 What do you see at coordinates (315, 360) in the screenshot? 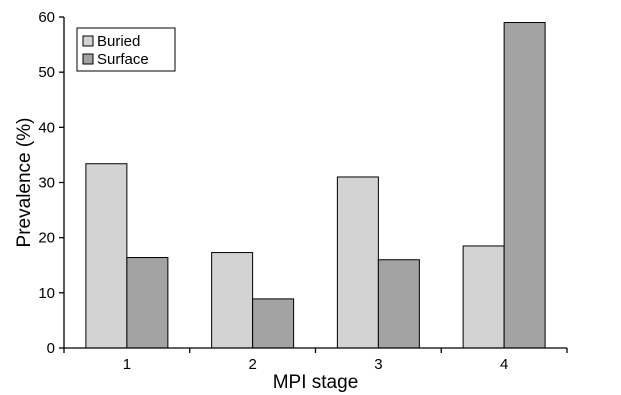
I see `x-ticks: 1 2 3 4` at bounding box center [315, 360].